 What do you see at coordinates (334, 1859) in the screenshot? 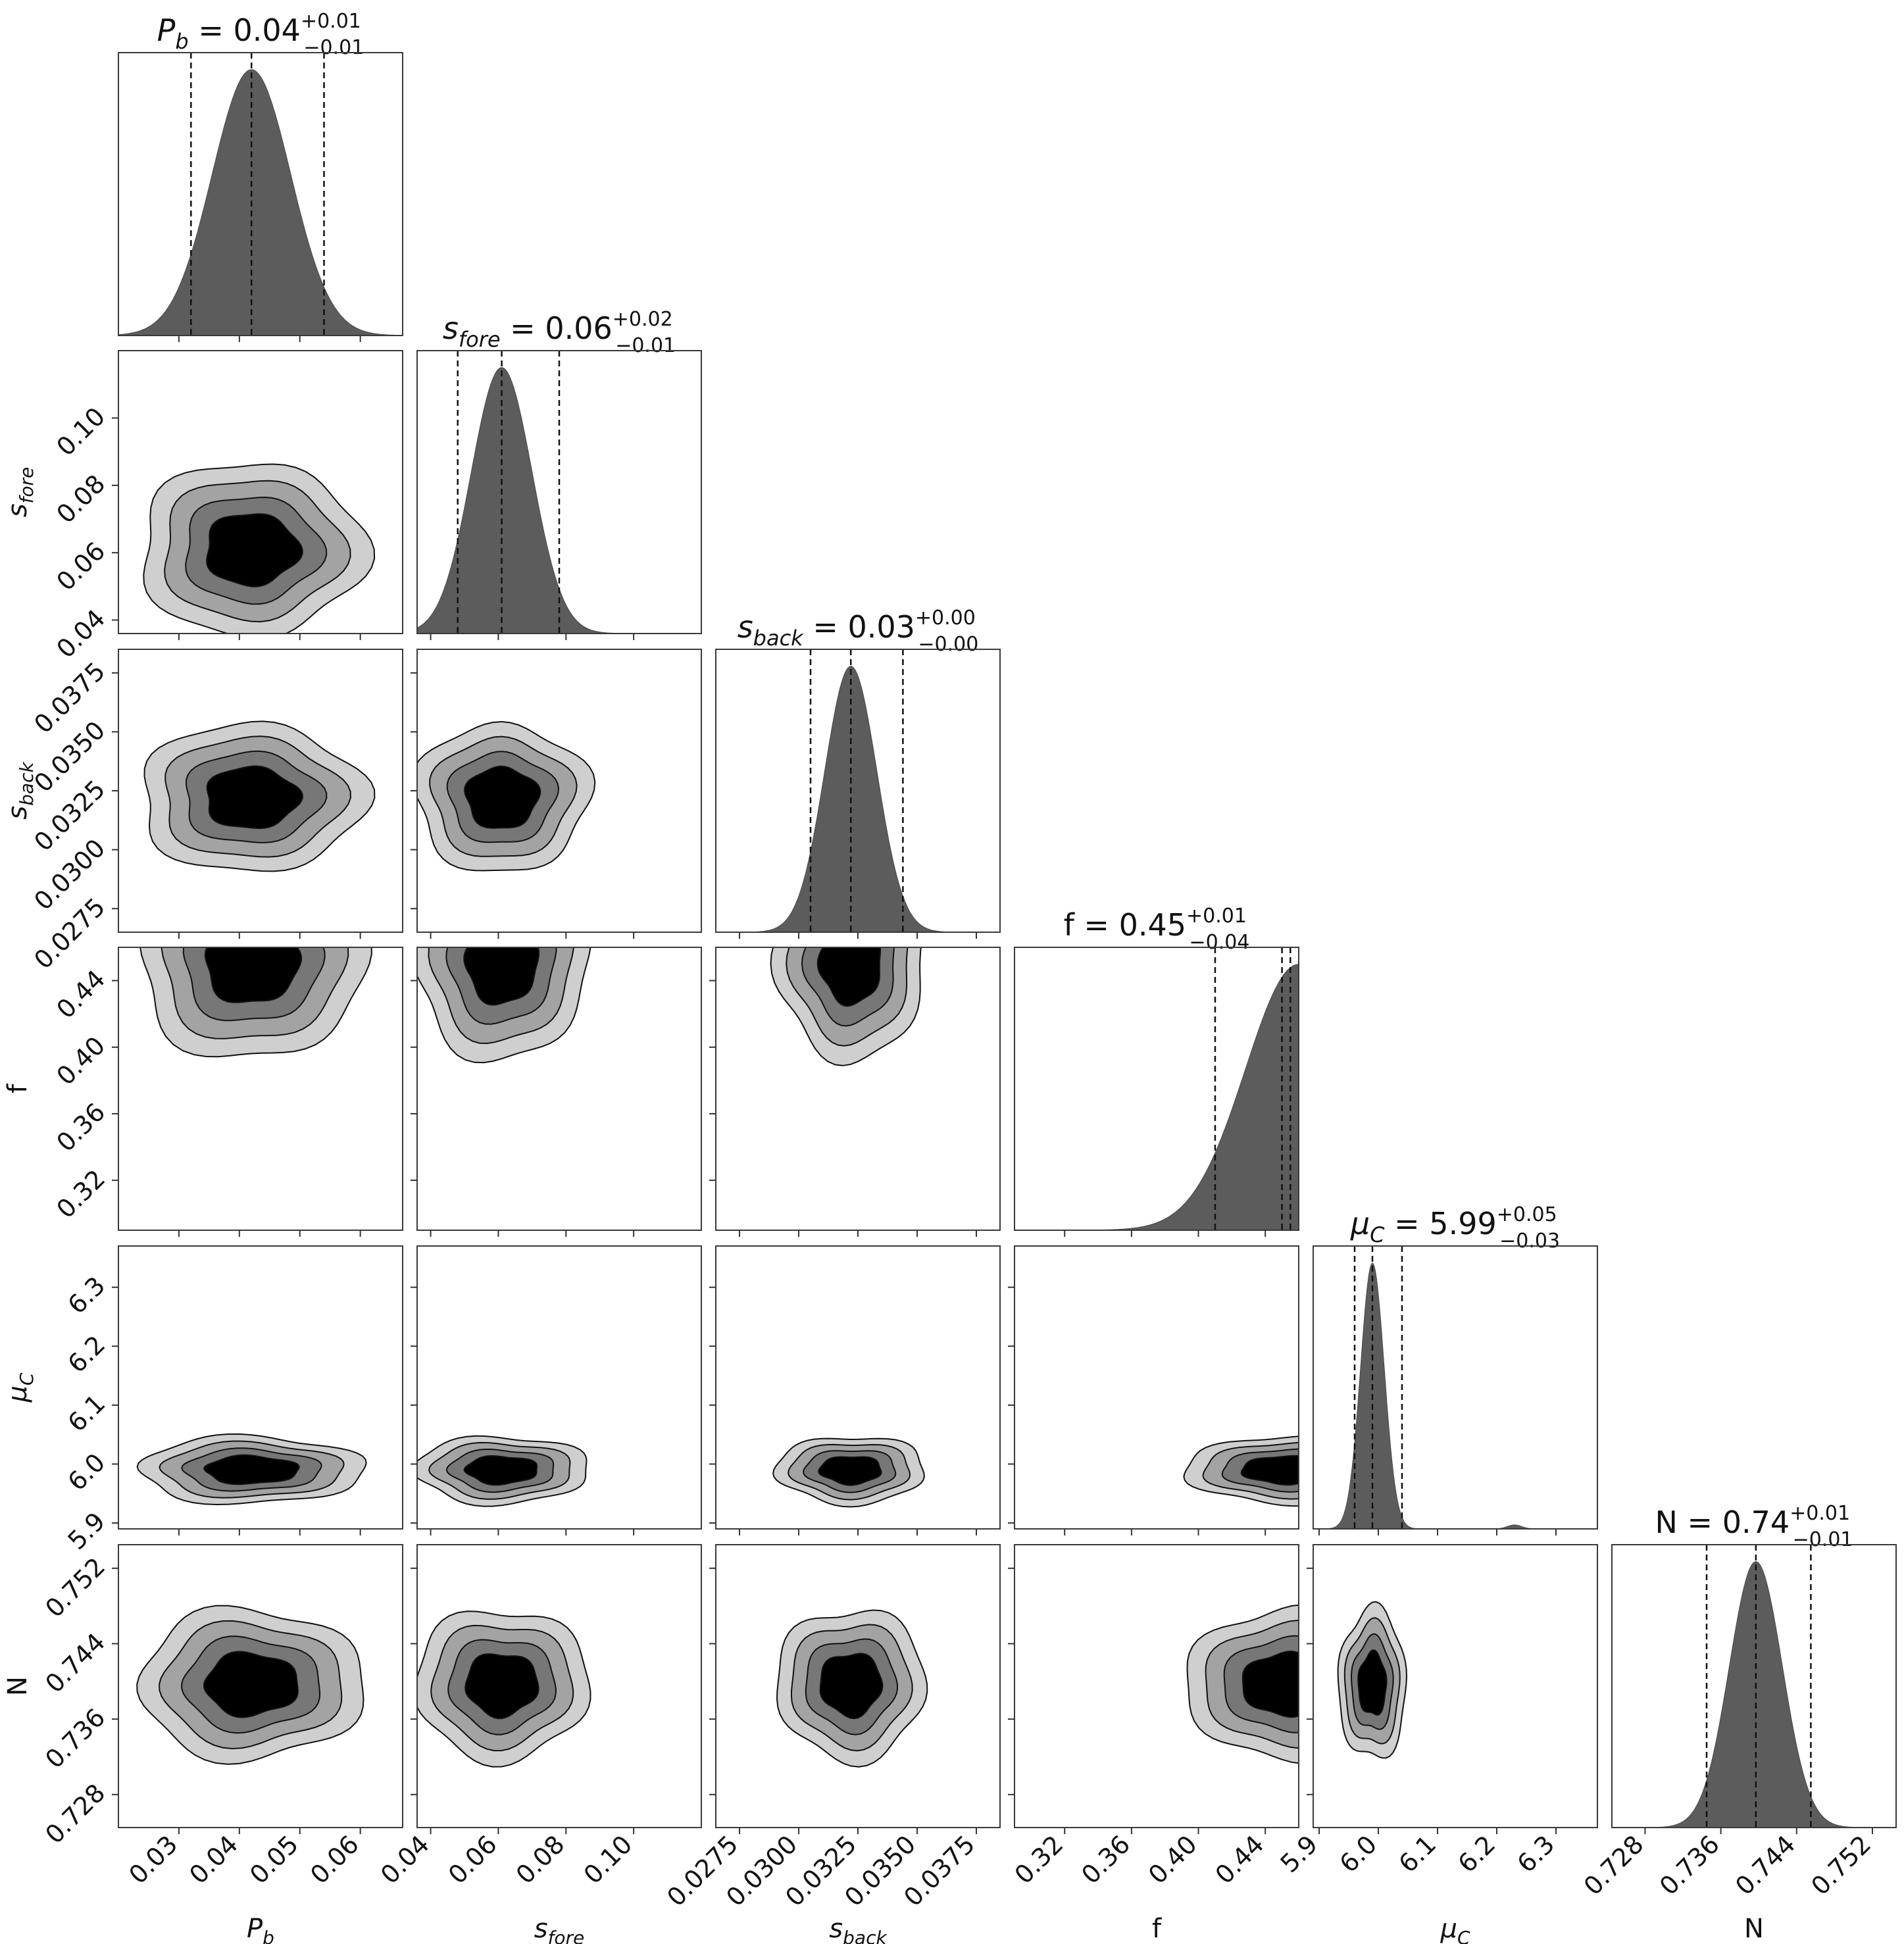
I see `x-tick-label-Pb: 0.06` at bounding box center [334, 1859].